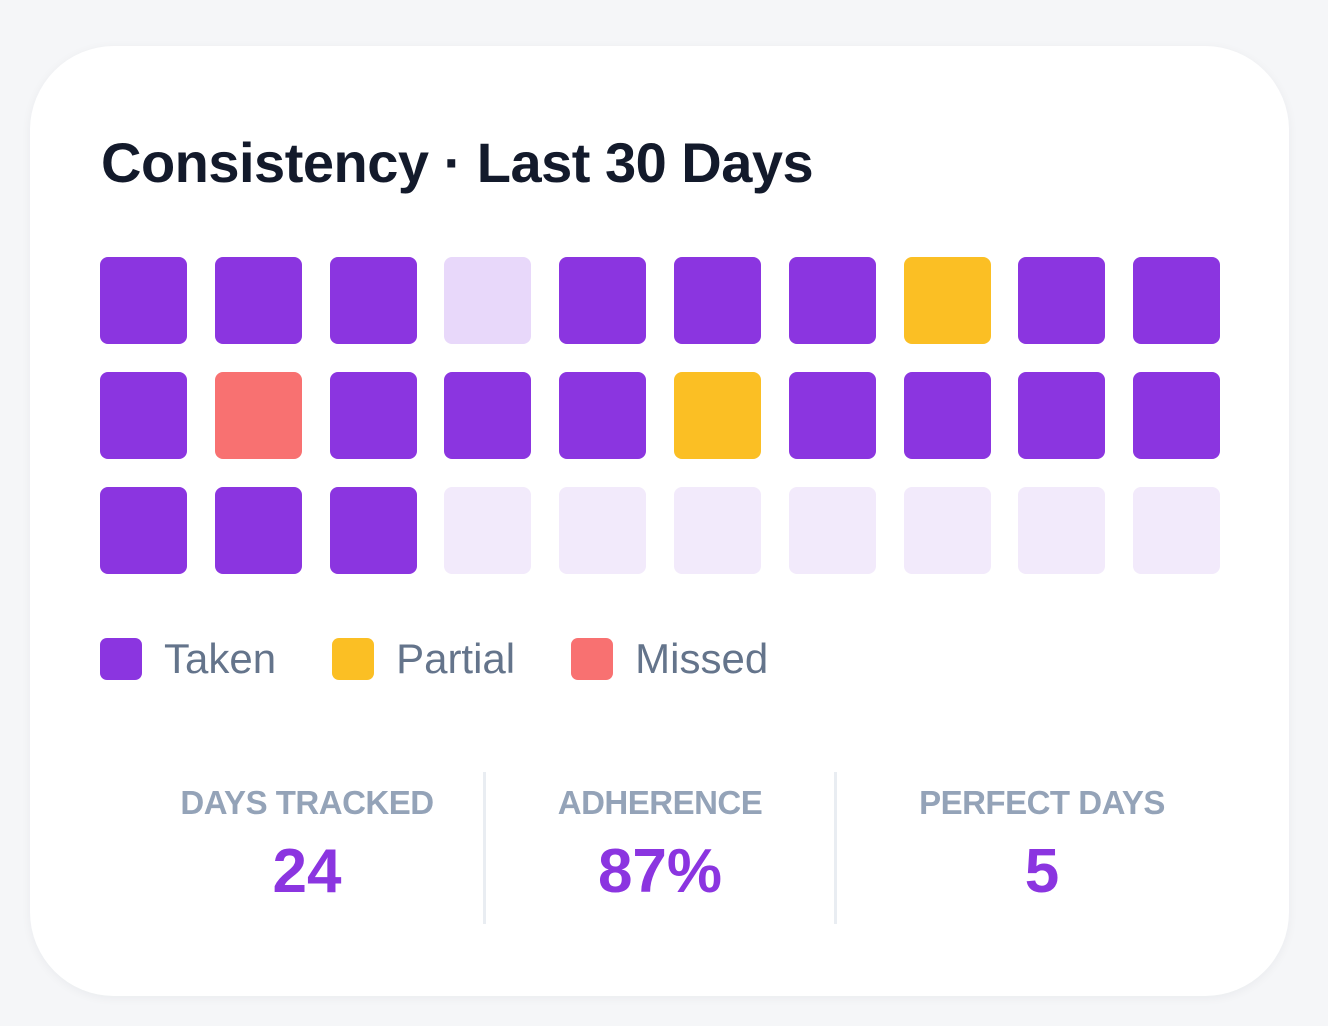  I want to click on stat-label: DAYS TRACKED, so click(307, 802).